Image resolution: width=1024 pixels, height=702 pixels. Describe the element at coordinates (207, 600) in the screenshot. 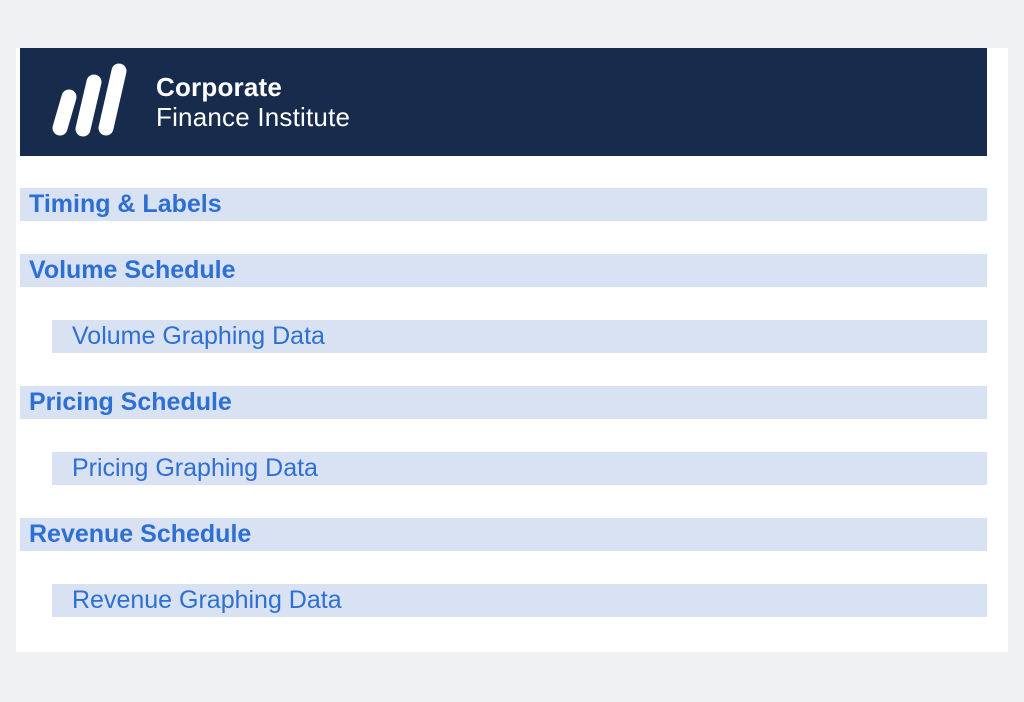

I see `row-revenue-graphing-data-text: Revenue Graphing Data` at that location.